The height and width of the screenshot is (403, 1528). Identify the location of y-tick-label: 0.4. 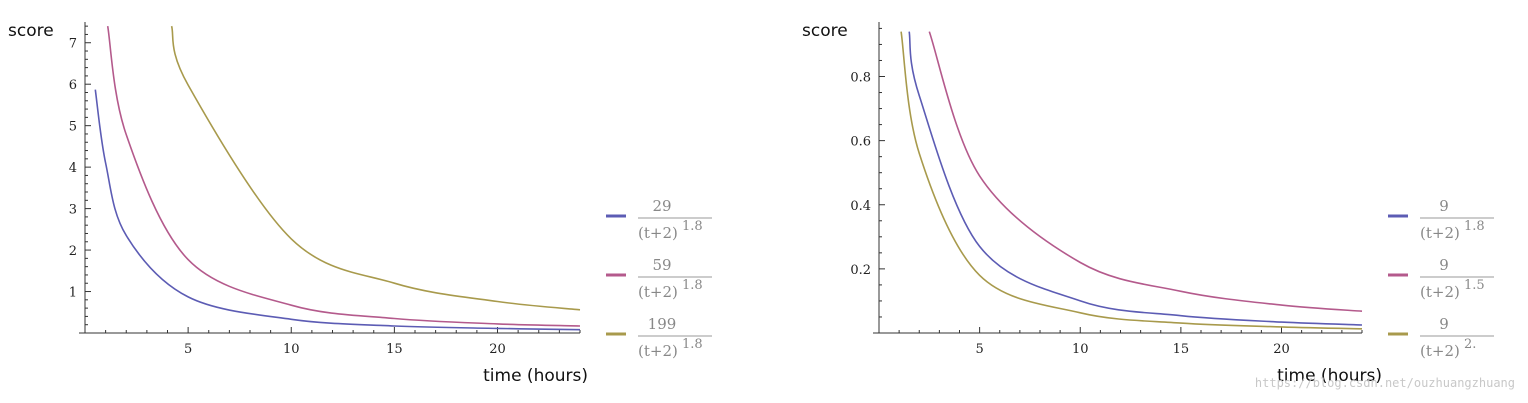
(860, 206).